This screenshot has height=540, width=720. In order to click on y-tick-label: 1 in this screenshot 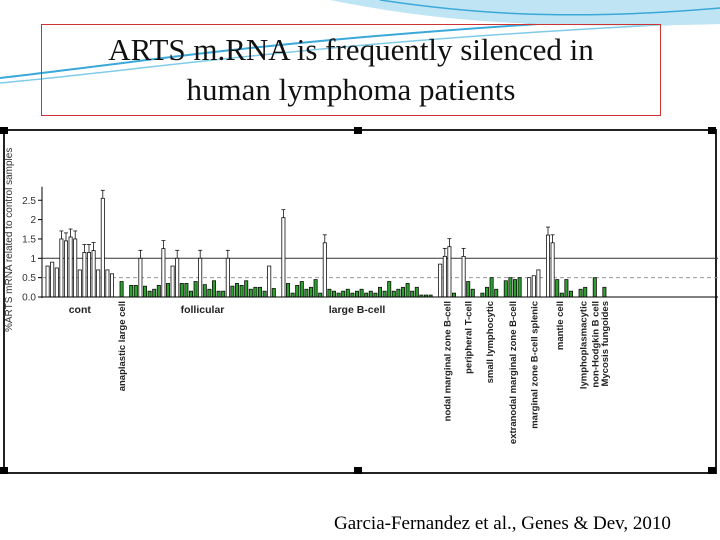, I will do `click(33, 259)`.